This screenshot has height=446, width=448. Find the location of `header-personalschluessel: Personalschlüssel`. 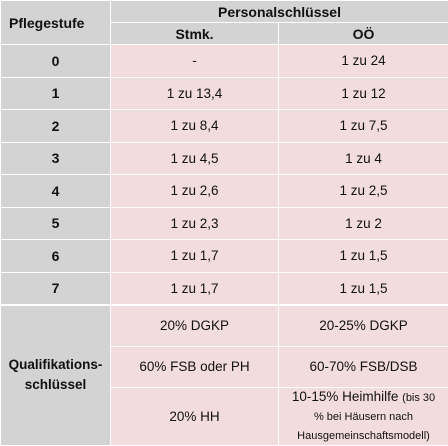

header-personalschluessel: Personalschlüssel is located at coordinates (279, 12).